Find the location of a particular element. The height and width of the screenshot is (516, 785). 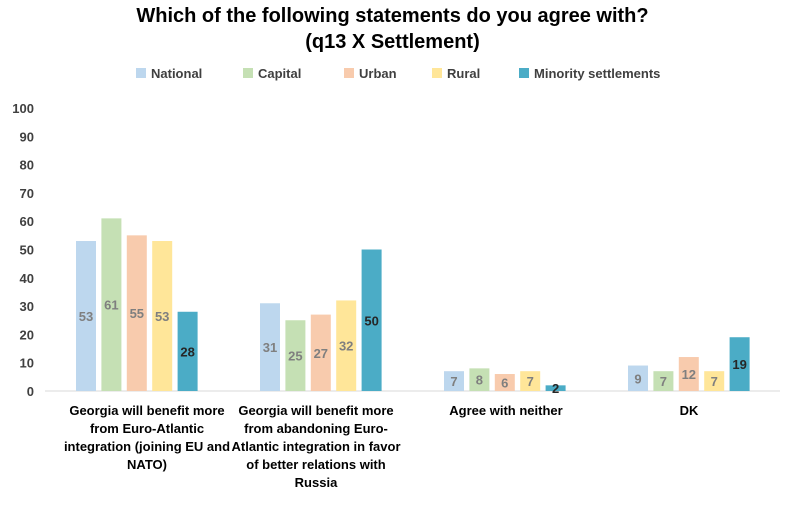

y-tick-label: 20 is located at coordinates (27, 334).